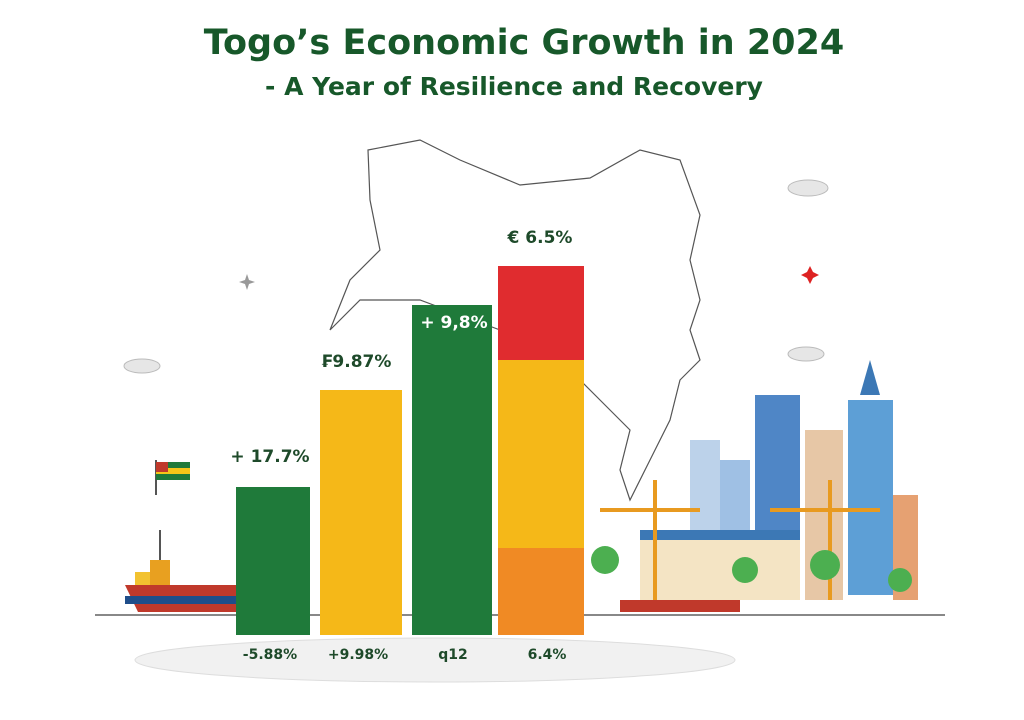 The height and width of the screenshot is (720, 1024). What do you see at coordinates (358, 655) in the screenshot?
I see `bar-bottom-label: +9.98%` at bounding box center [358, 655].